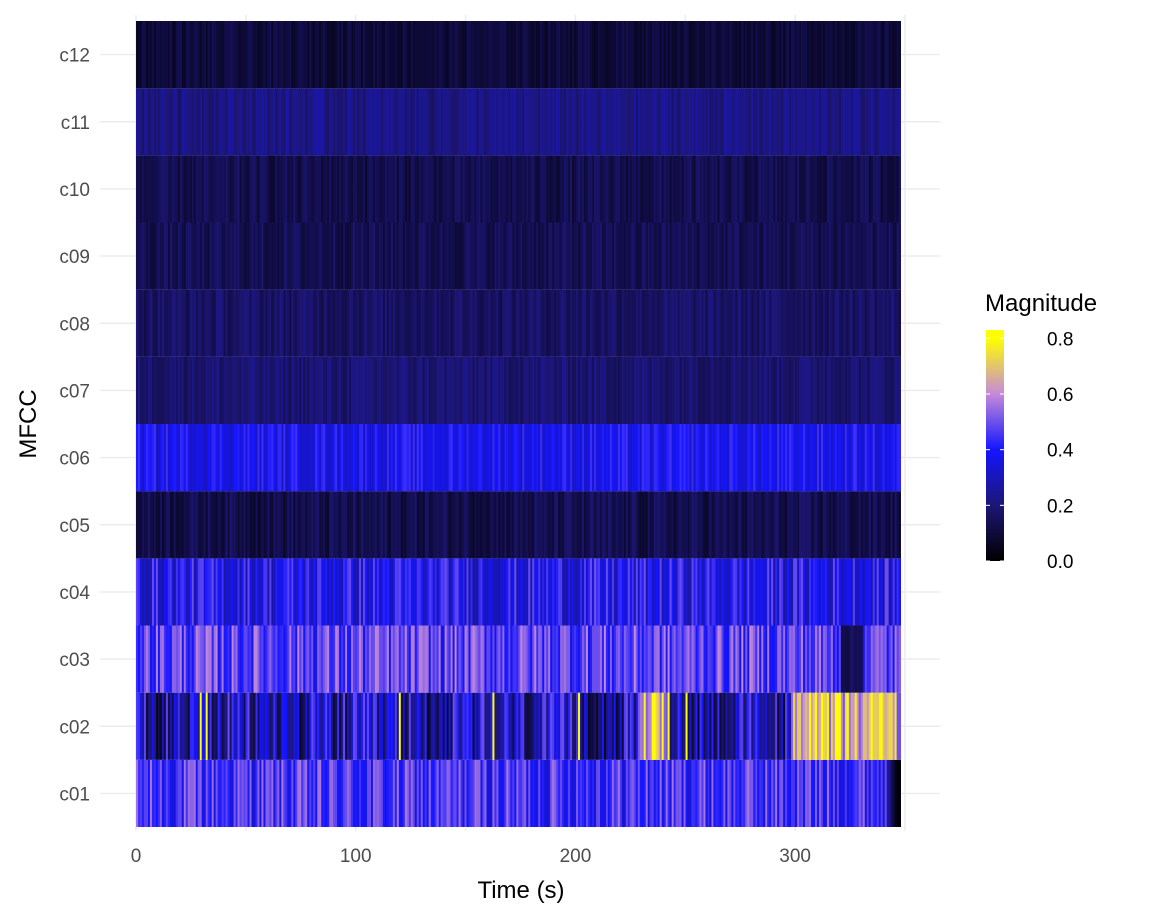 This screenshot has height=921, width=1152. What do you see at coordinates (74, 190) in the screenshot?
I see `y-tick-label: c10` at bounding box center [74, 190].